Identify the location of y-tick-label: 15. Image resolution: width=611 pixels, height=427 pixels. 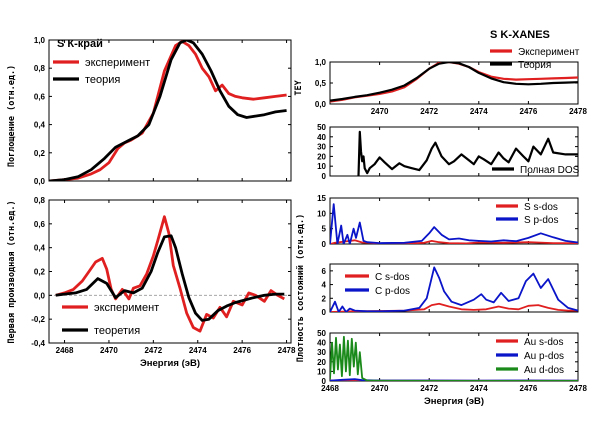
(321, 198).